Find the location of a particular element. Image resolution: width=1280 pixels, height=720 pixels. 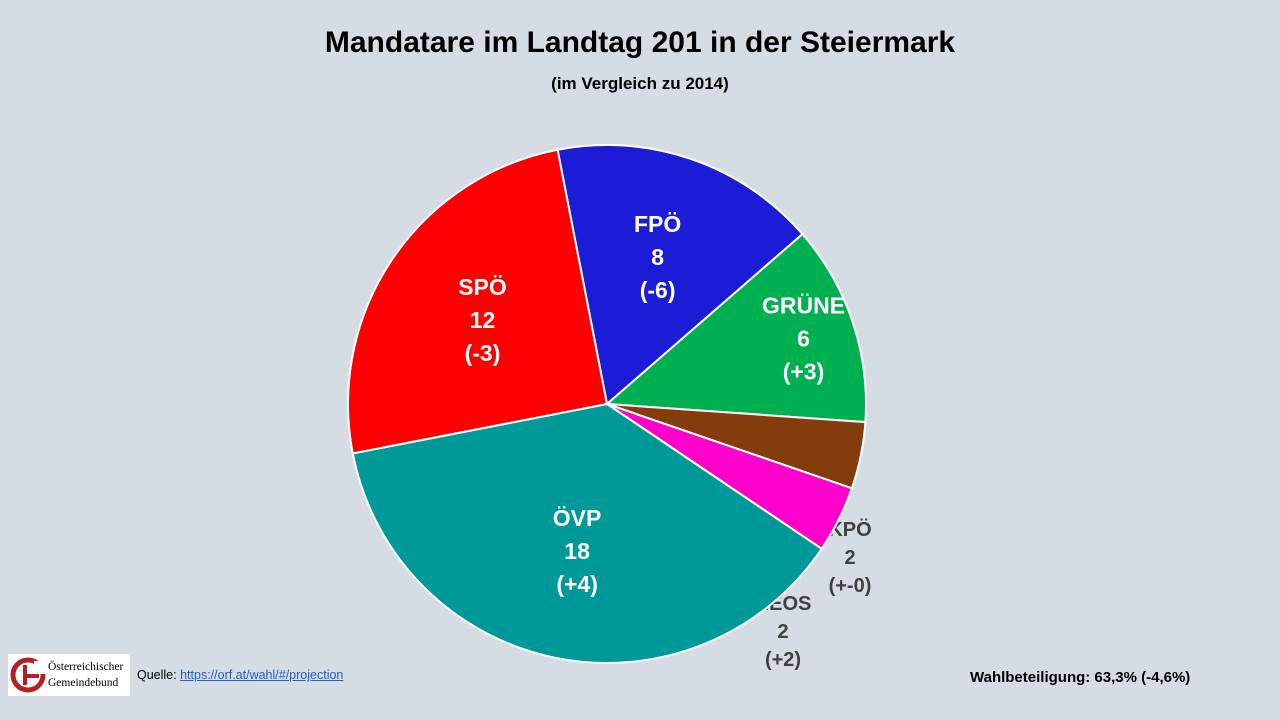

pie-slice-spoe is located at coordinates (478, 301).